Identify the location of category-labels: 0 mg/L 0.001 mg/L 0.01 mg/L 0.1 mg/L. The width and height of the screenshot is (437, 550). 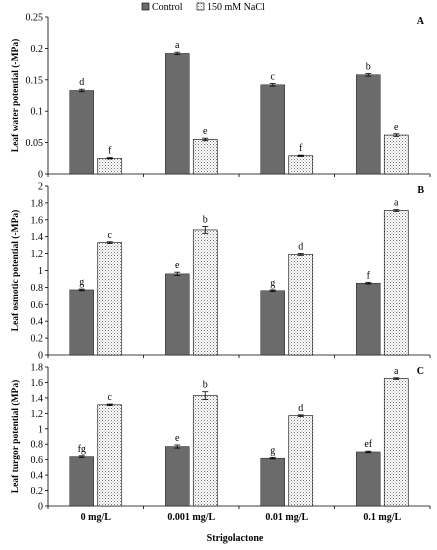
(241, 517).